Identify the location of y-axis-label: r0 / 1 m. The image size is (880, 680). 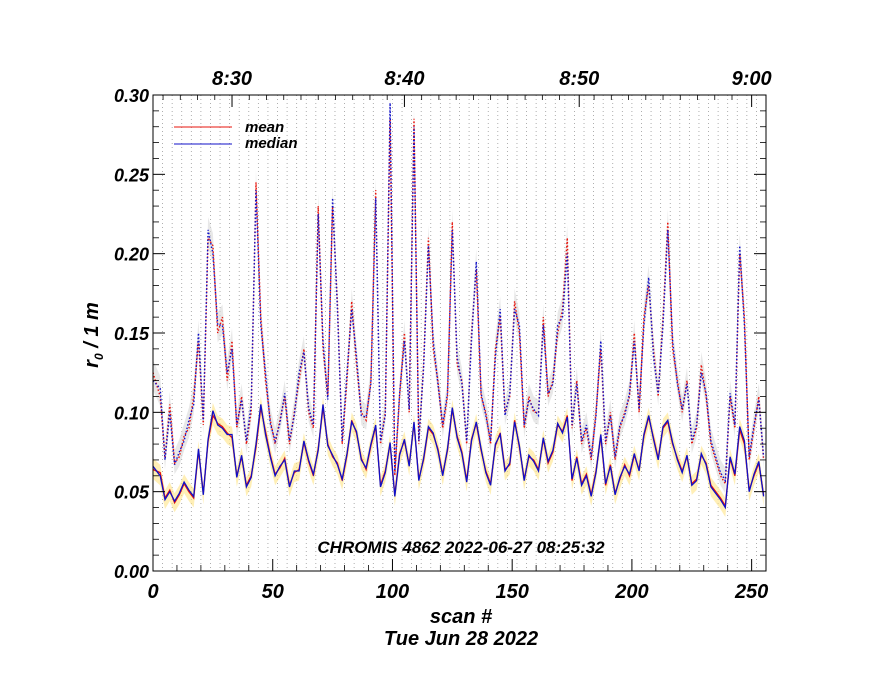
(93, 335).